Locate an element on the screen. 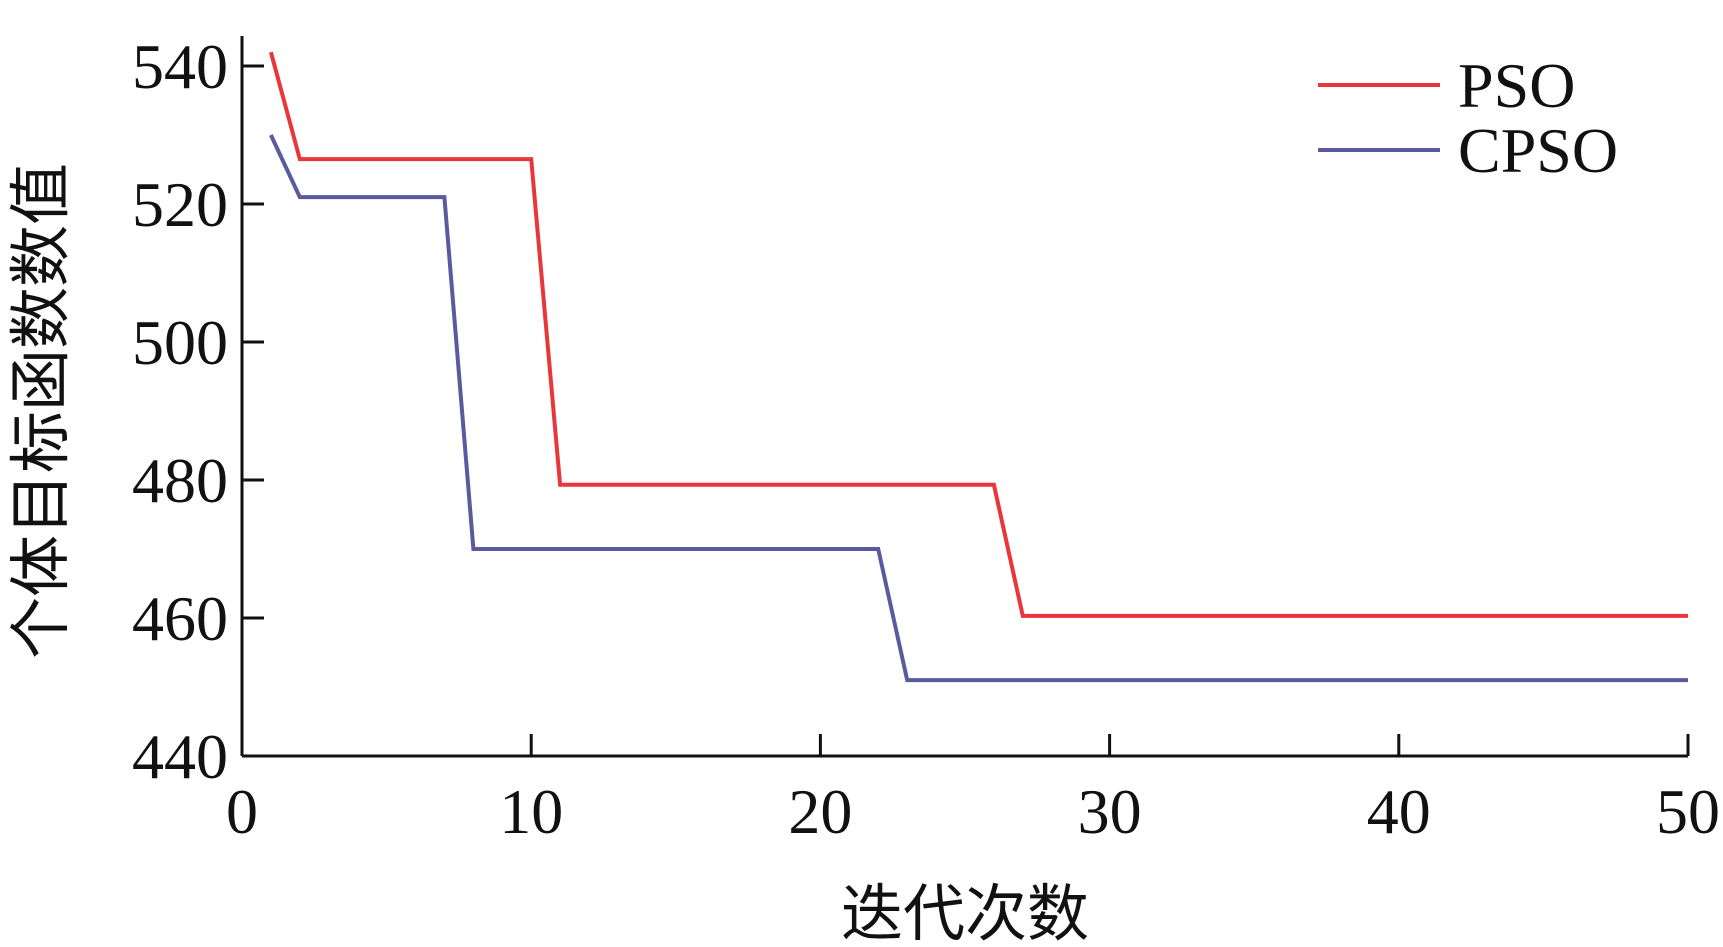 This screenshot has height=947, width=1723. legend: PSO CPSO is located at coordinates (1468, 118).